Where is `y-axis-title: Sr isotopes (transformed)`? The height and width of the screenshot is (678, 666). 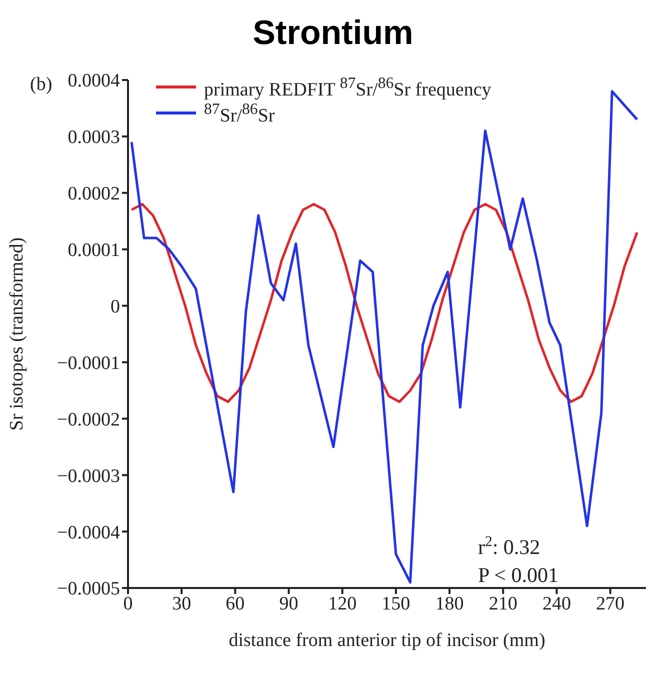 y-axis-title: Sr isotopes (transformed) is located at coordinates (17, 334).